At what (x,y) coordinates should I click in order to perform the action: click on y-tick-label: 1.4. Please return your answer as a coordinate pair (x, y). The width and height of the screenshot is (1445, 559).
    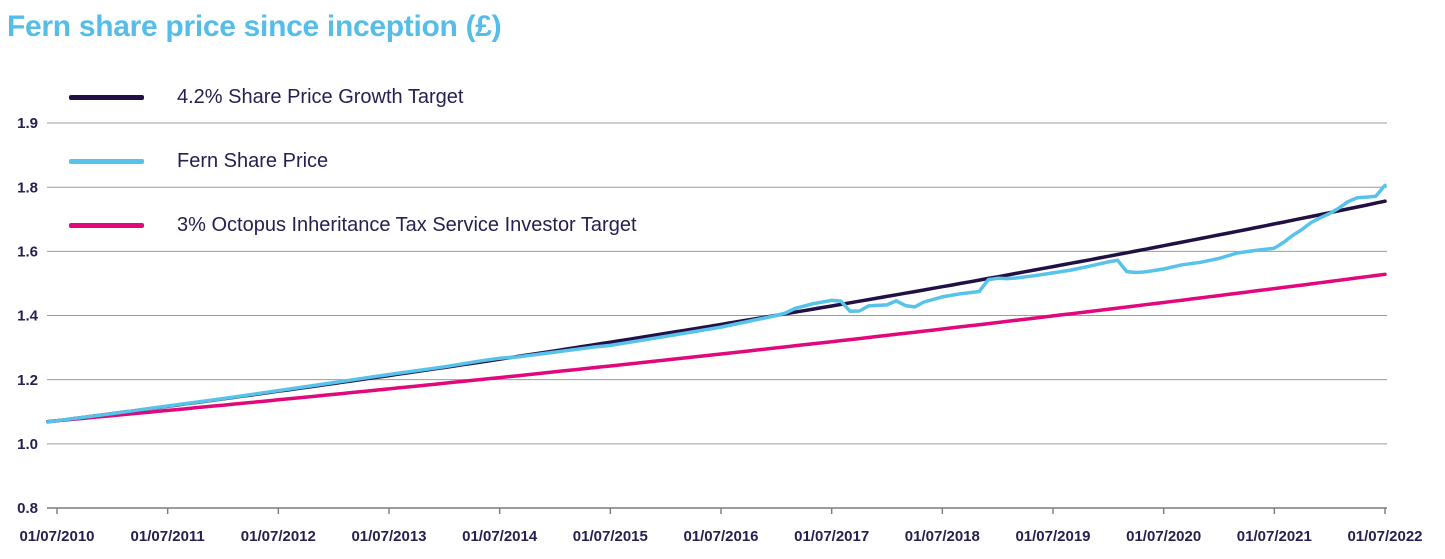
    Looking at the image, I should click on (28, 316).